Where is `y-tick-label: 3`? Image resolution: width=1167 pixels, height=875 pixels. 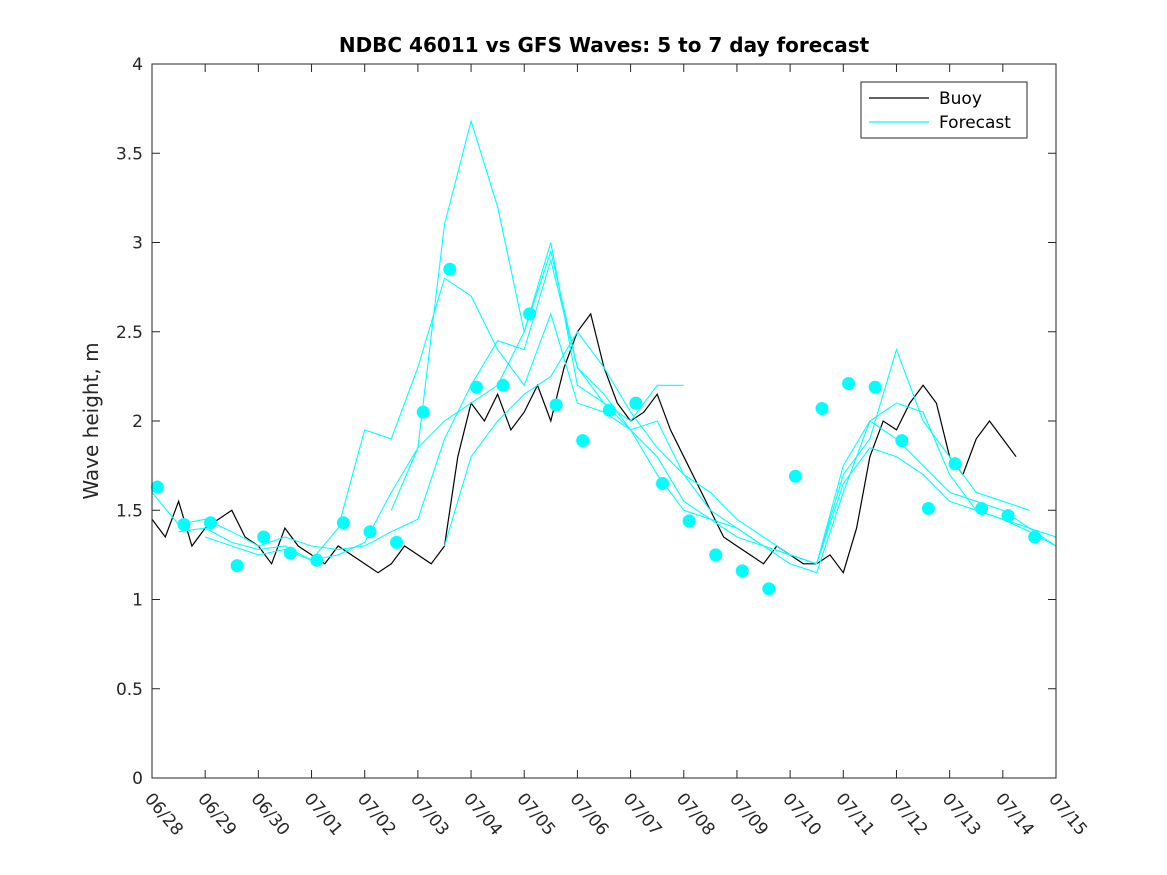 y-tick-label: 3 is located at coordinates (137, 244).